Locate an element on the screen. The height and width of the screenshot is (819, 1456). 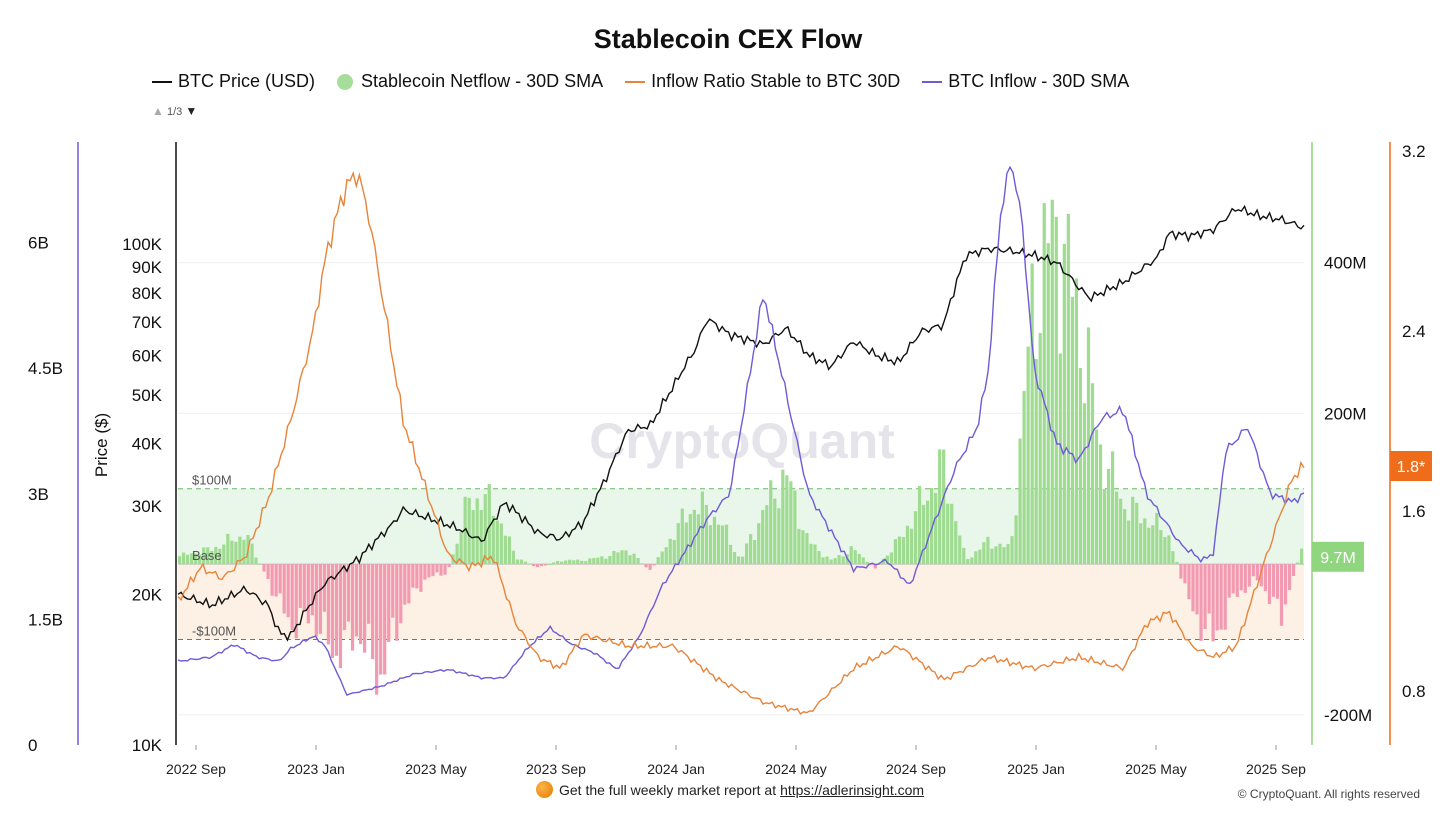
x-tick-7: 2025 Jan is located at coordinates (1036, 769).